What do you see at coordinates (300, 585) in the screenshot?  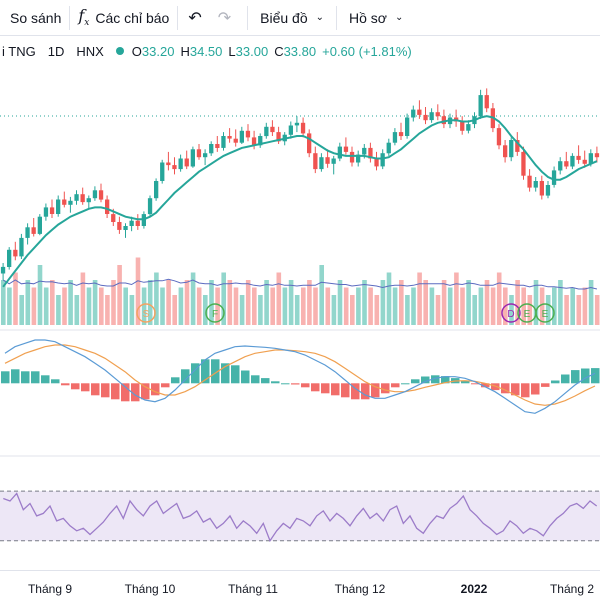 I see `time-axis` at bounding box center [300, 585].